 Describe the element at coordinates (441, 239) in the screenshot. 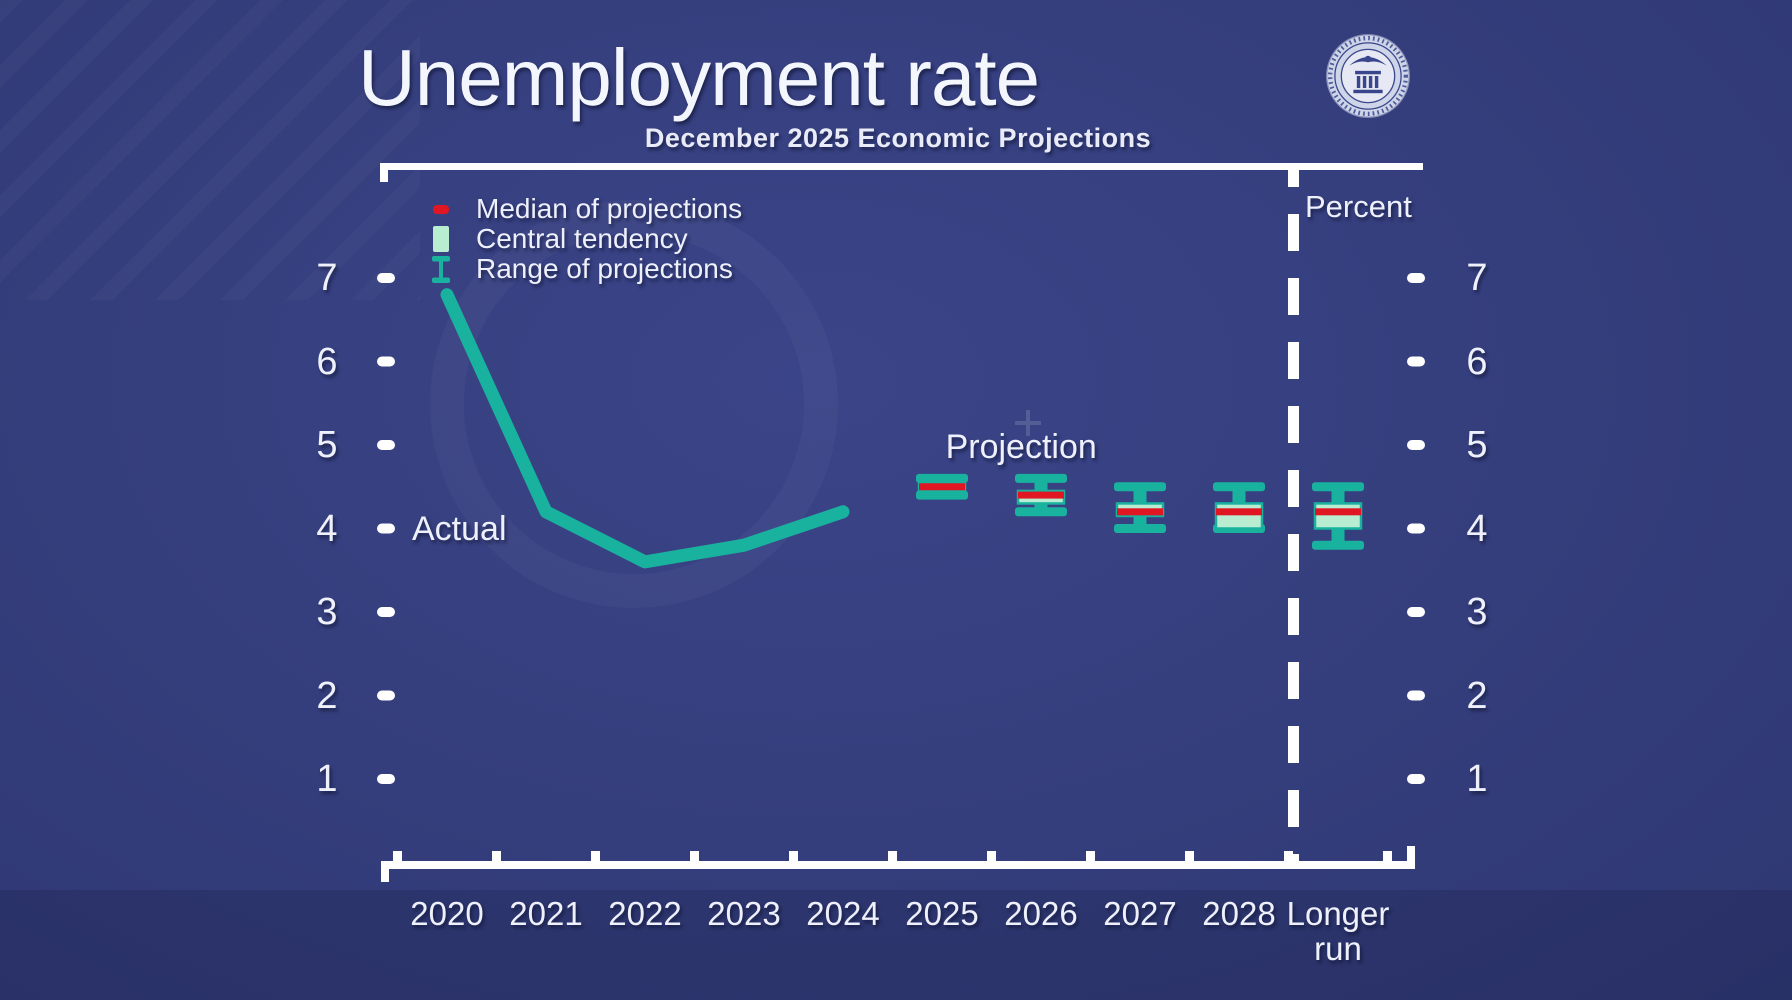

I see `central-tendency-swatch-icon` at that location.